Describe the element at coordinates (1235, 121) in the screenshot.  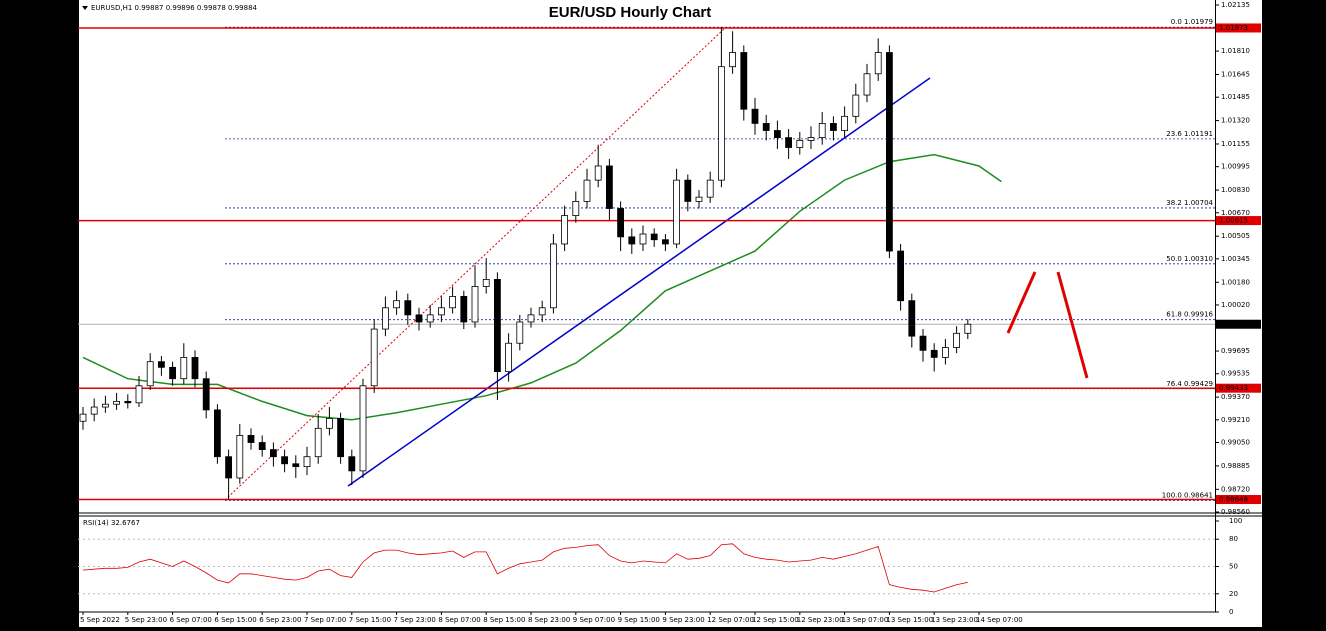
I see `y-tick-label: 1.01320` at that location.